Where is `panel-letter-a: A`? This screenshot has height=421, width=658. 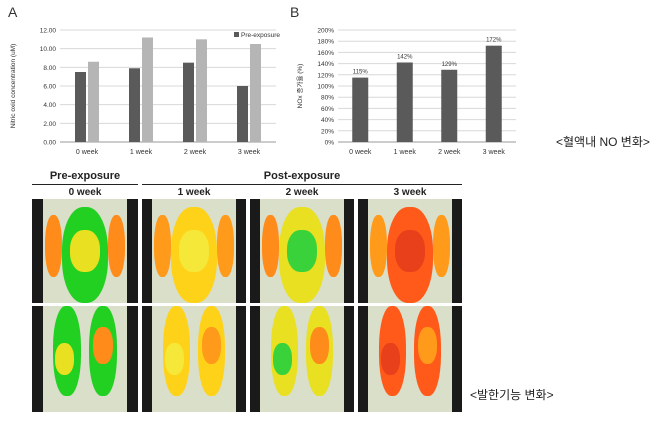
panel-letter-a: A is located at coordinates (13, 12).